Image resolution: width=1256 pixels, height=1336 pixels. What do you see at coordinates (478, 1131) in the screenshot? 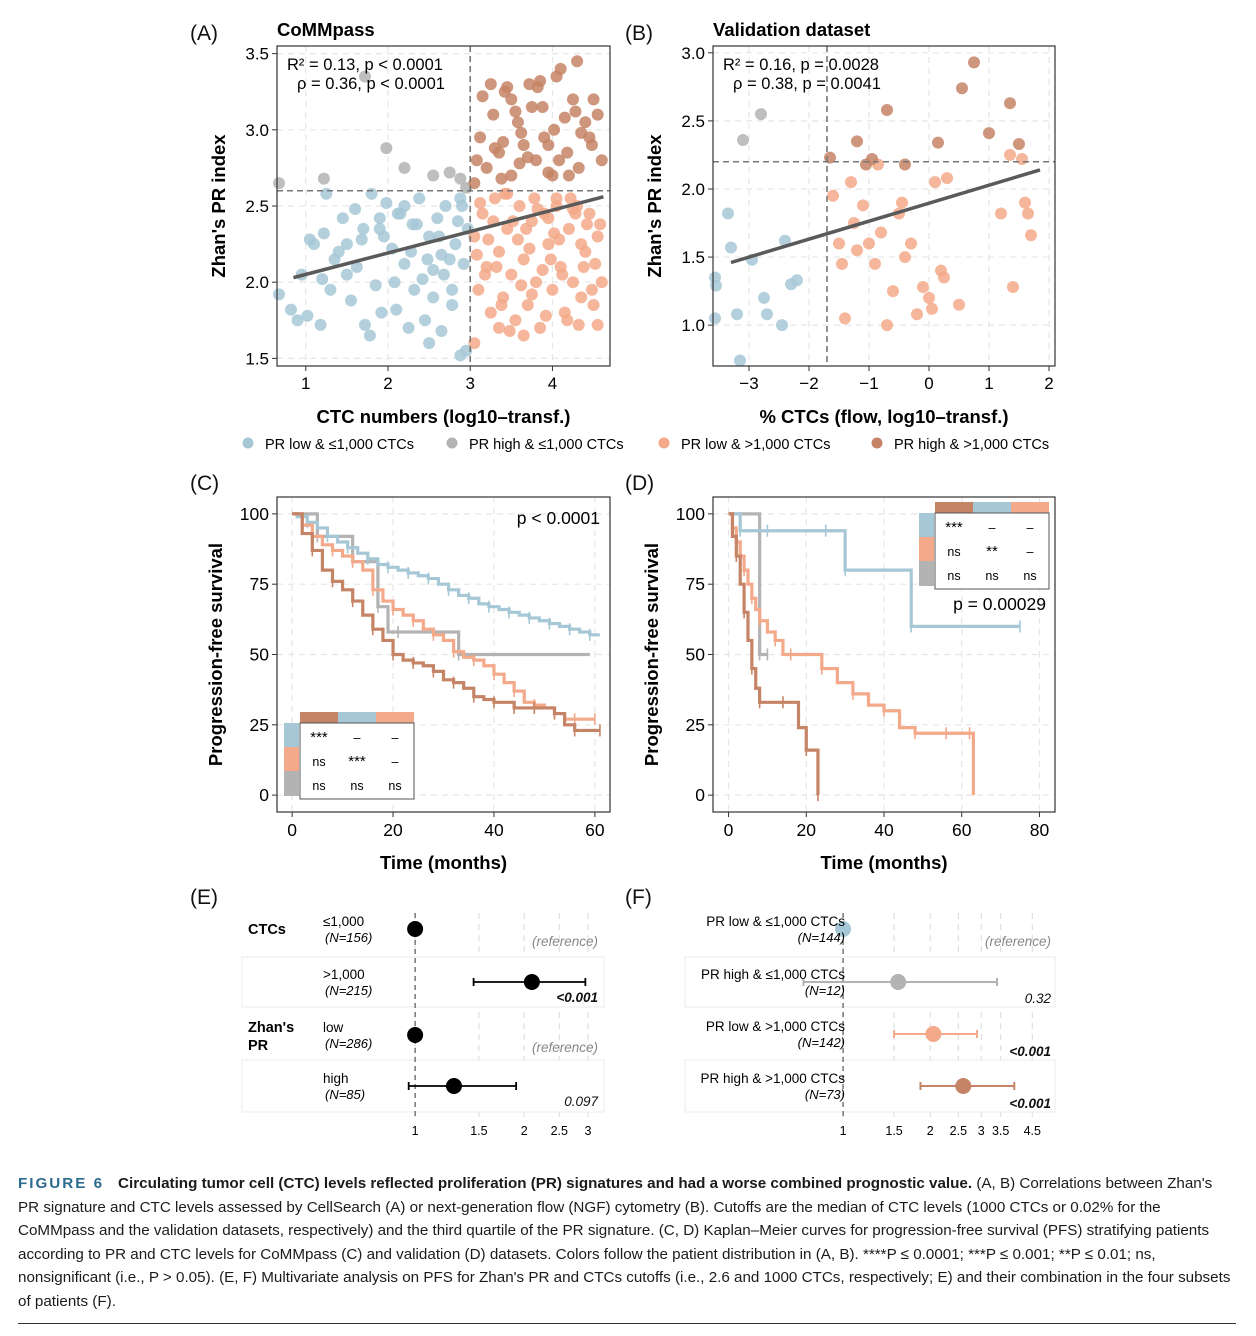
I see `x-tick-label: 1.5` at bounding box center [478, 1131].